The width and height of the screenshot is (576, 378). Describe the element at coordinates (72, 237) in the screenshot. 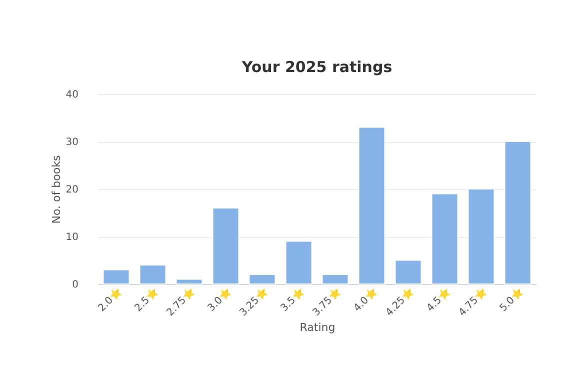

I see `y-tick-label: 10` at that location.